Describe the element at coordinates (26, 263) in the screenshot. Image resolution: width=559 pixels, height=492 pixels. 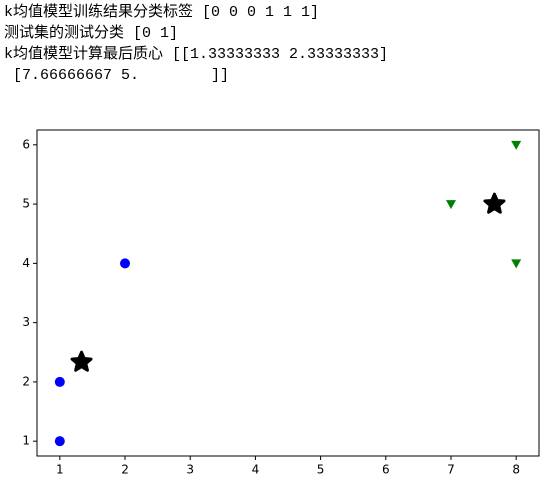
I see `y-tick-label: 4` at that location.